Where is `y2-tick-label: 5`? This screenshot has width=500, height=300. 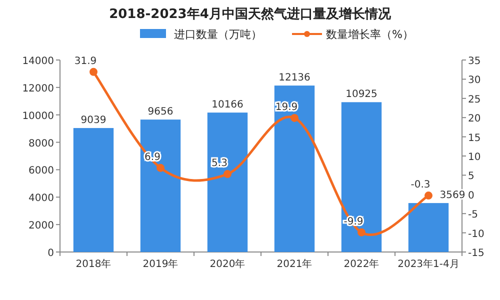 y2-tick-label: 5 is located at coordinates (471, 176).